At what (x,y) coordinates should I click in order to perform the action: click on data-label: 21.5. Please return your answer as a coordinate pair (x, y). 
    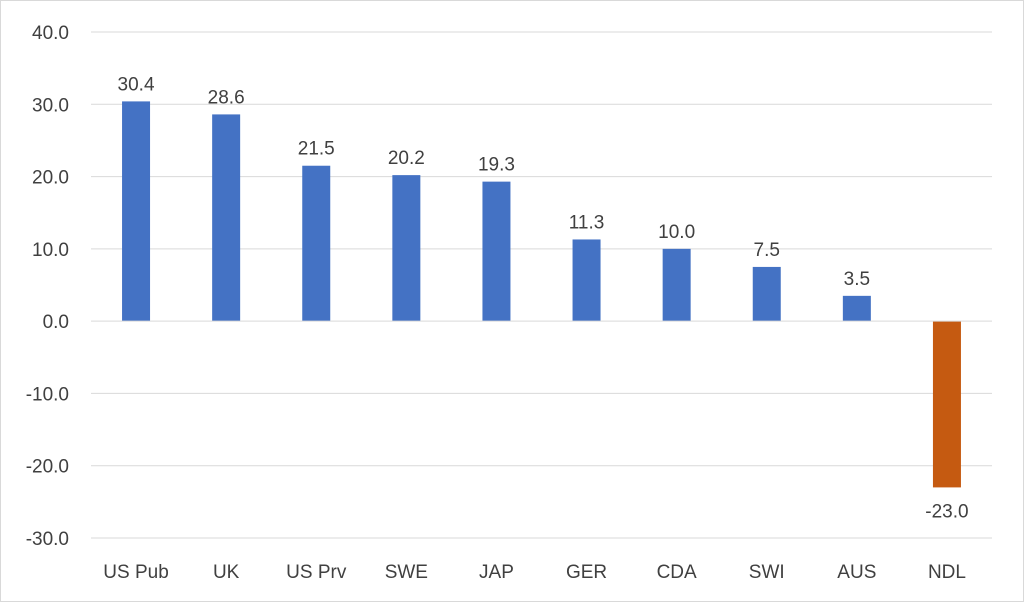
    Looking at the image, I should click on (316, 149).